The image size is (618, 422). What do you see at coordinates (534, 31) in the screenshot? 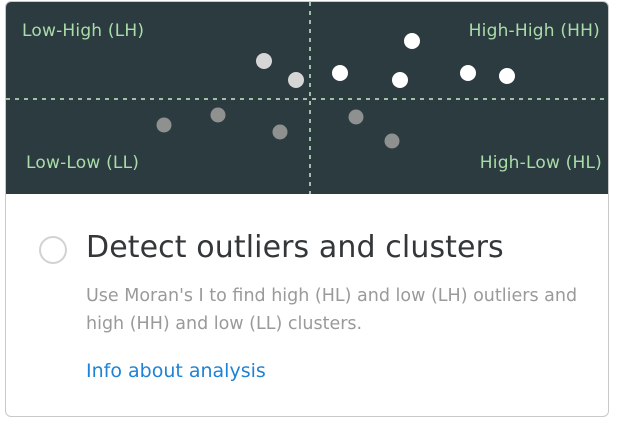
I see `quadrant-label-high-high: High-High (HH)` at bounding box center [534, 31].